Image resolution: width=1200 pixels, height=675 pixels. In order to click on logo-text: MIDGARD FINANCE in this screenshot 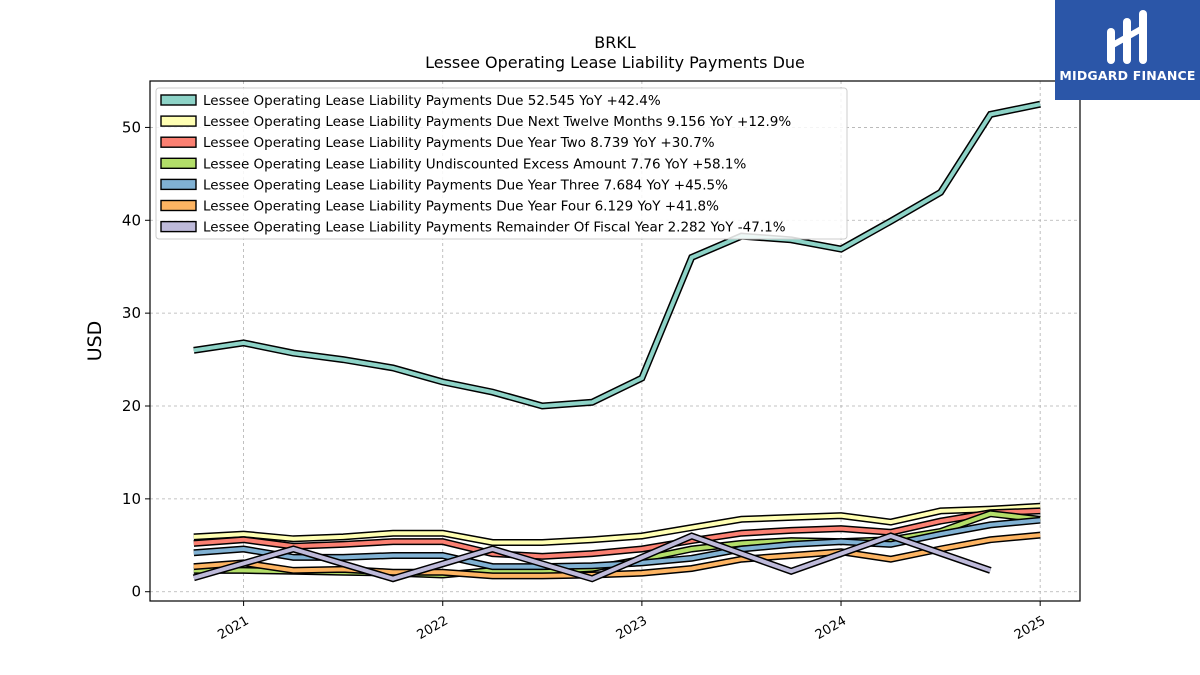, I will do `click(1127, 75)`.